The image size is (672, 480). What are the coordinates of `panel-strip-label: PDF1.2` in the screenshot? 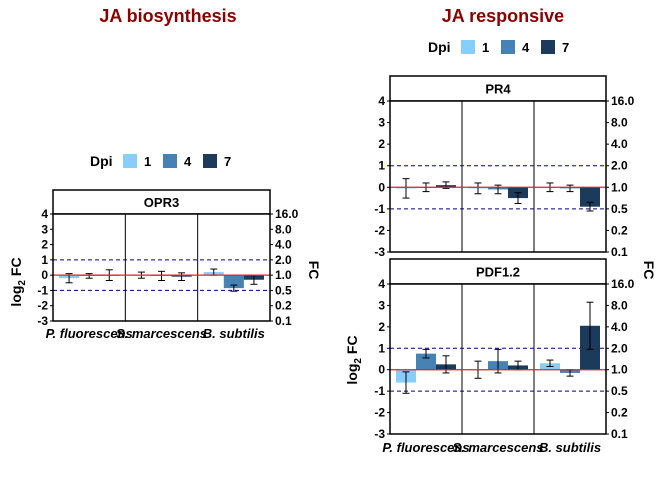 It's located at (498, 272).